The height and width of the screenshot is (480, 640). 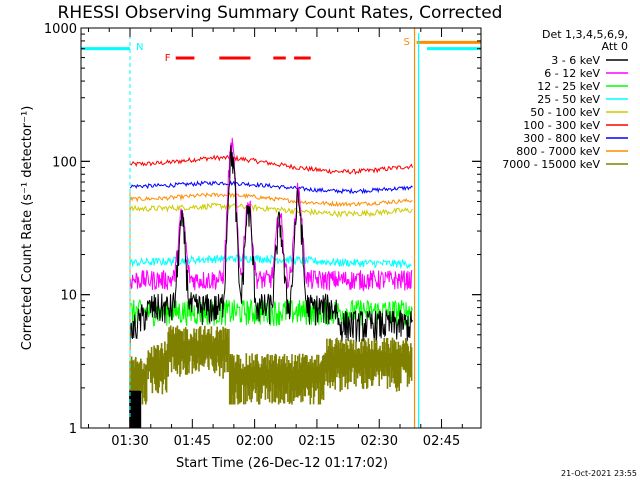 I want to click on legend-header: Att 0, so click(x=615, y=46).